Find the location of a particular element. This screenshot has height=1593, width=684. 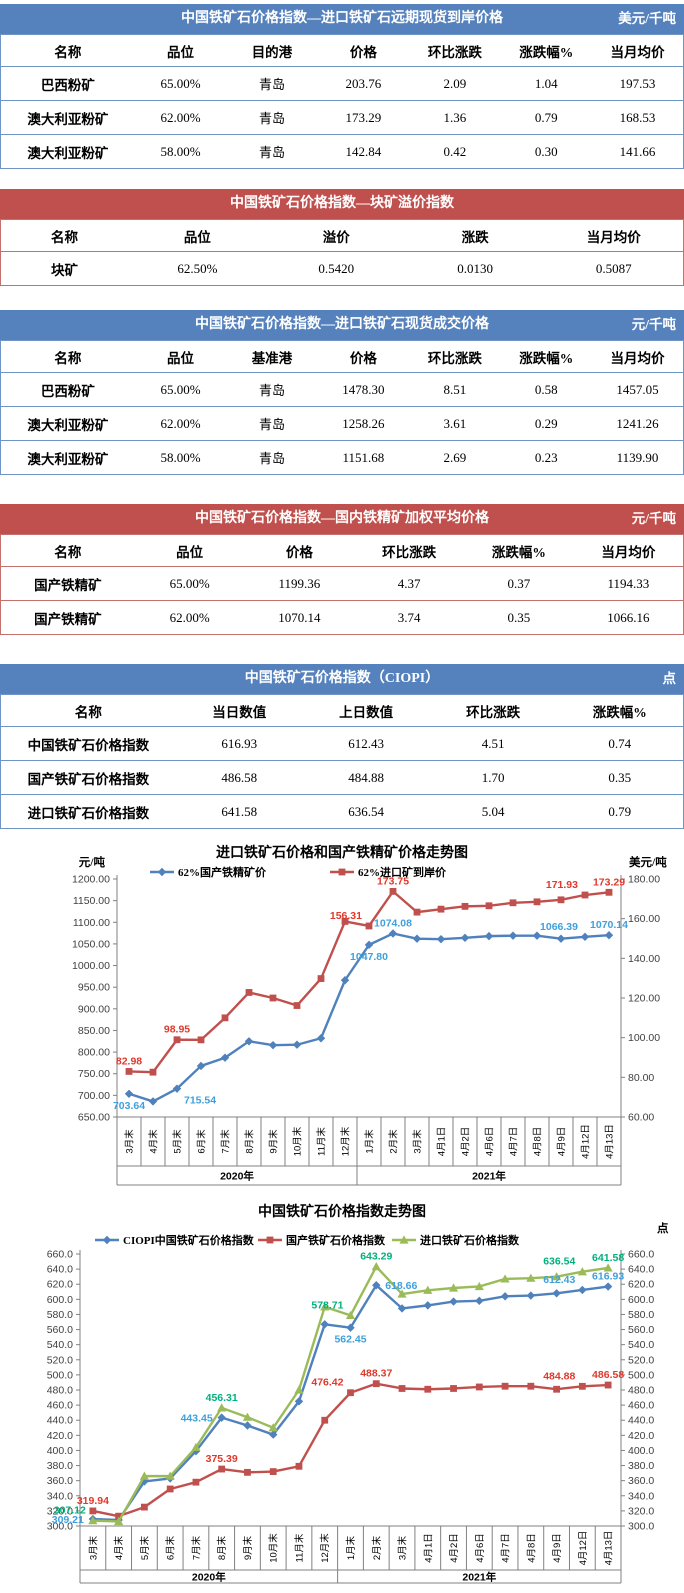

table-row: 国产铁精矿 62.00% 1070.14 3.74 0.35 1066.16 is located at coordinates (342, 617).